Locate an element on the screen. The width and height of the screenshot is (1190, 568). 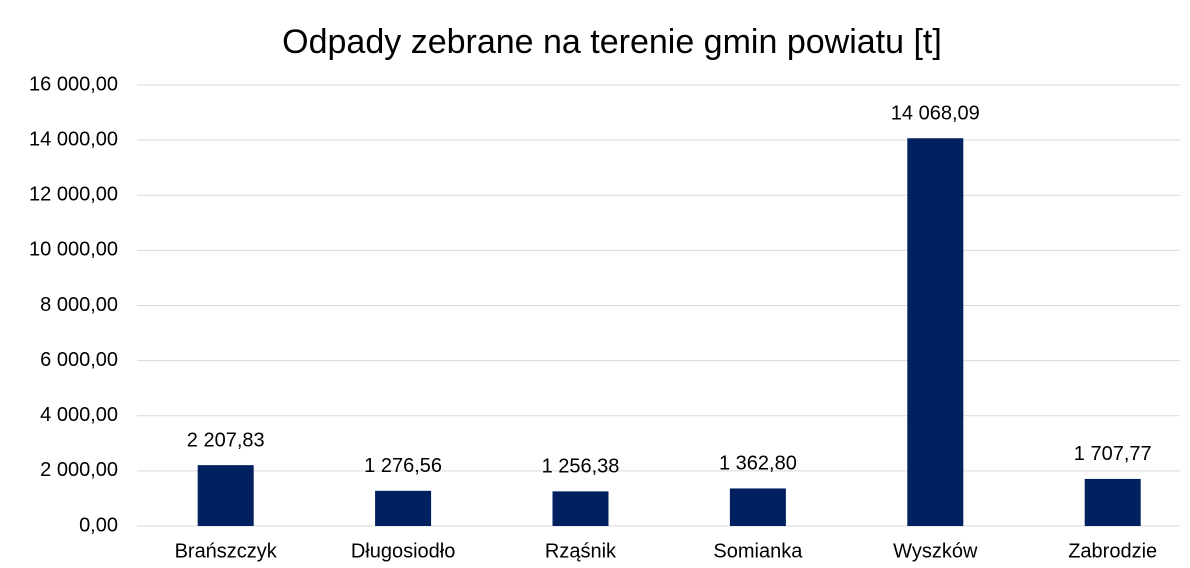
y-tick-label: 14 000,00 is located at coordinates (73, 139).